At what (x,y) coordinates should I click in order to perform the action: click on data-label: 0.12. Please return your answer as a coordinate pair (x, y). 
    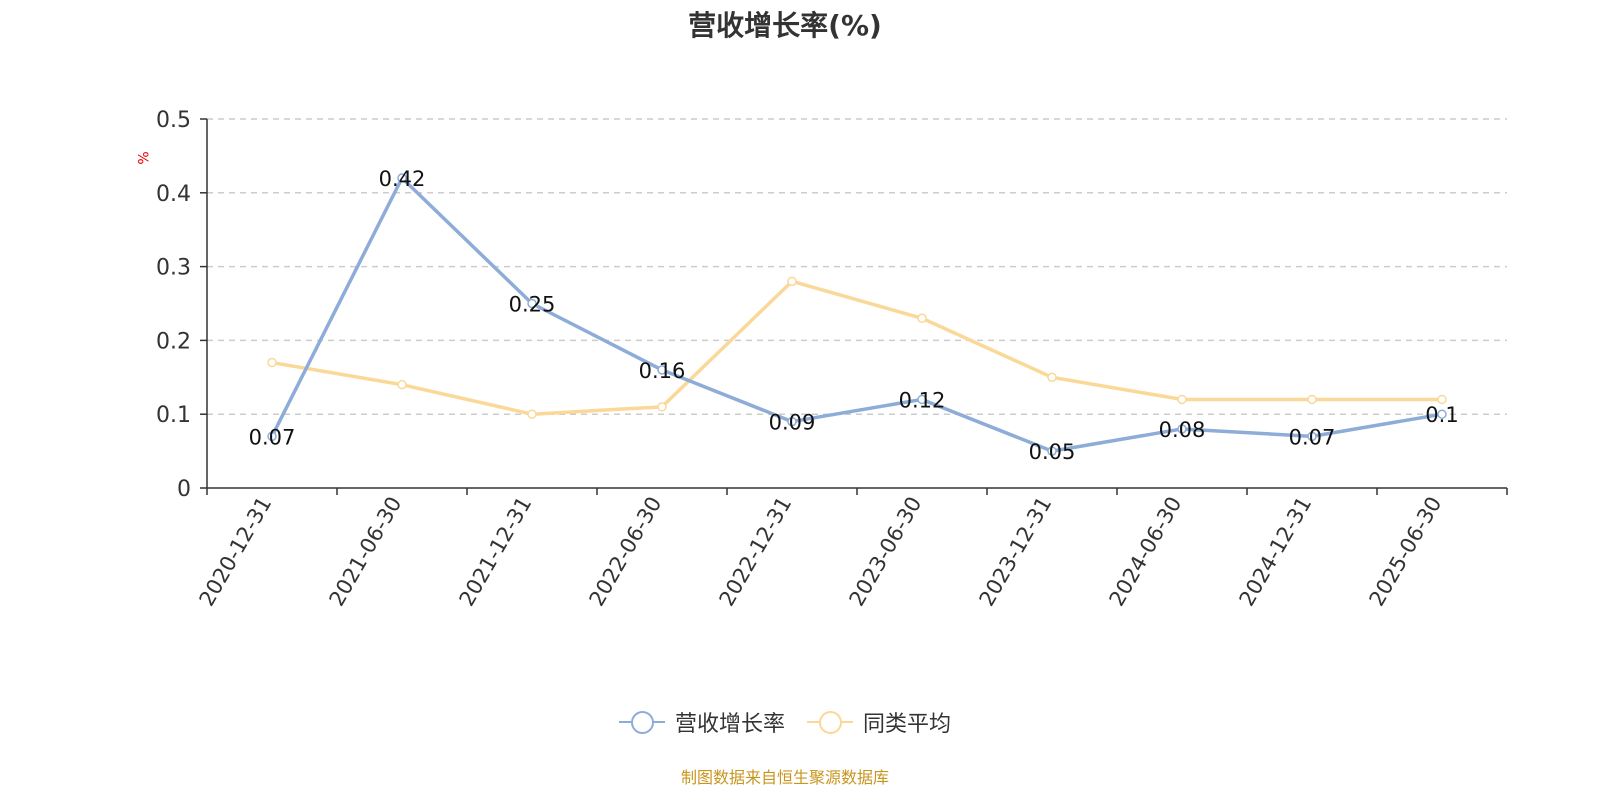
    Looking at the image, I should click on (922, 400).